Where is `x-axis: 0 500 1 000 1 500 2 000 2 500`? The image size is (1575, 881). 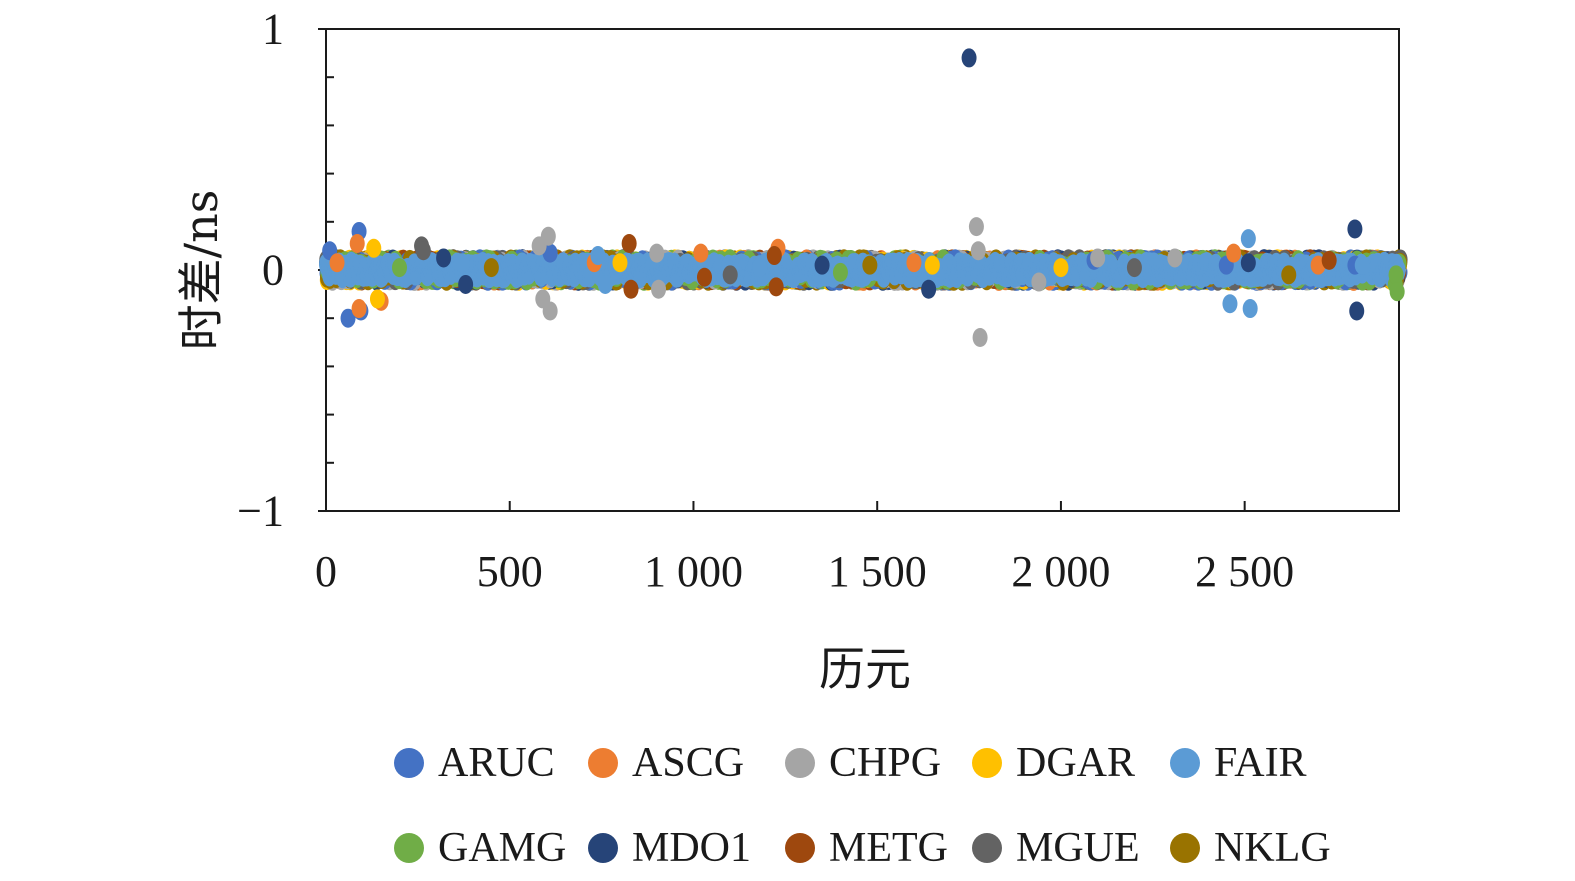 x-axis: 0 500 1 000 1 500 2 000 2 500 is located at coordinates (804, 548).